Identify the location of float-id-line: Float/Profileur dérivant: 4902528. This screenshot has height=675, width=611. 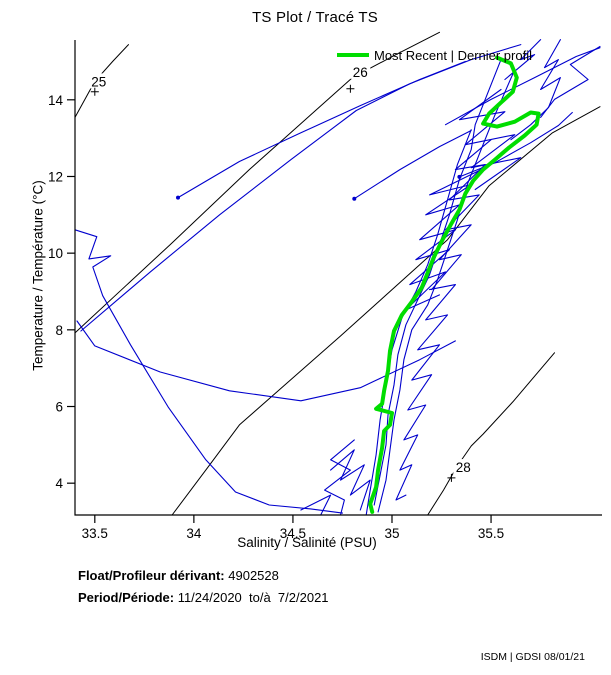
(203, 576).